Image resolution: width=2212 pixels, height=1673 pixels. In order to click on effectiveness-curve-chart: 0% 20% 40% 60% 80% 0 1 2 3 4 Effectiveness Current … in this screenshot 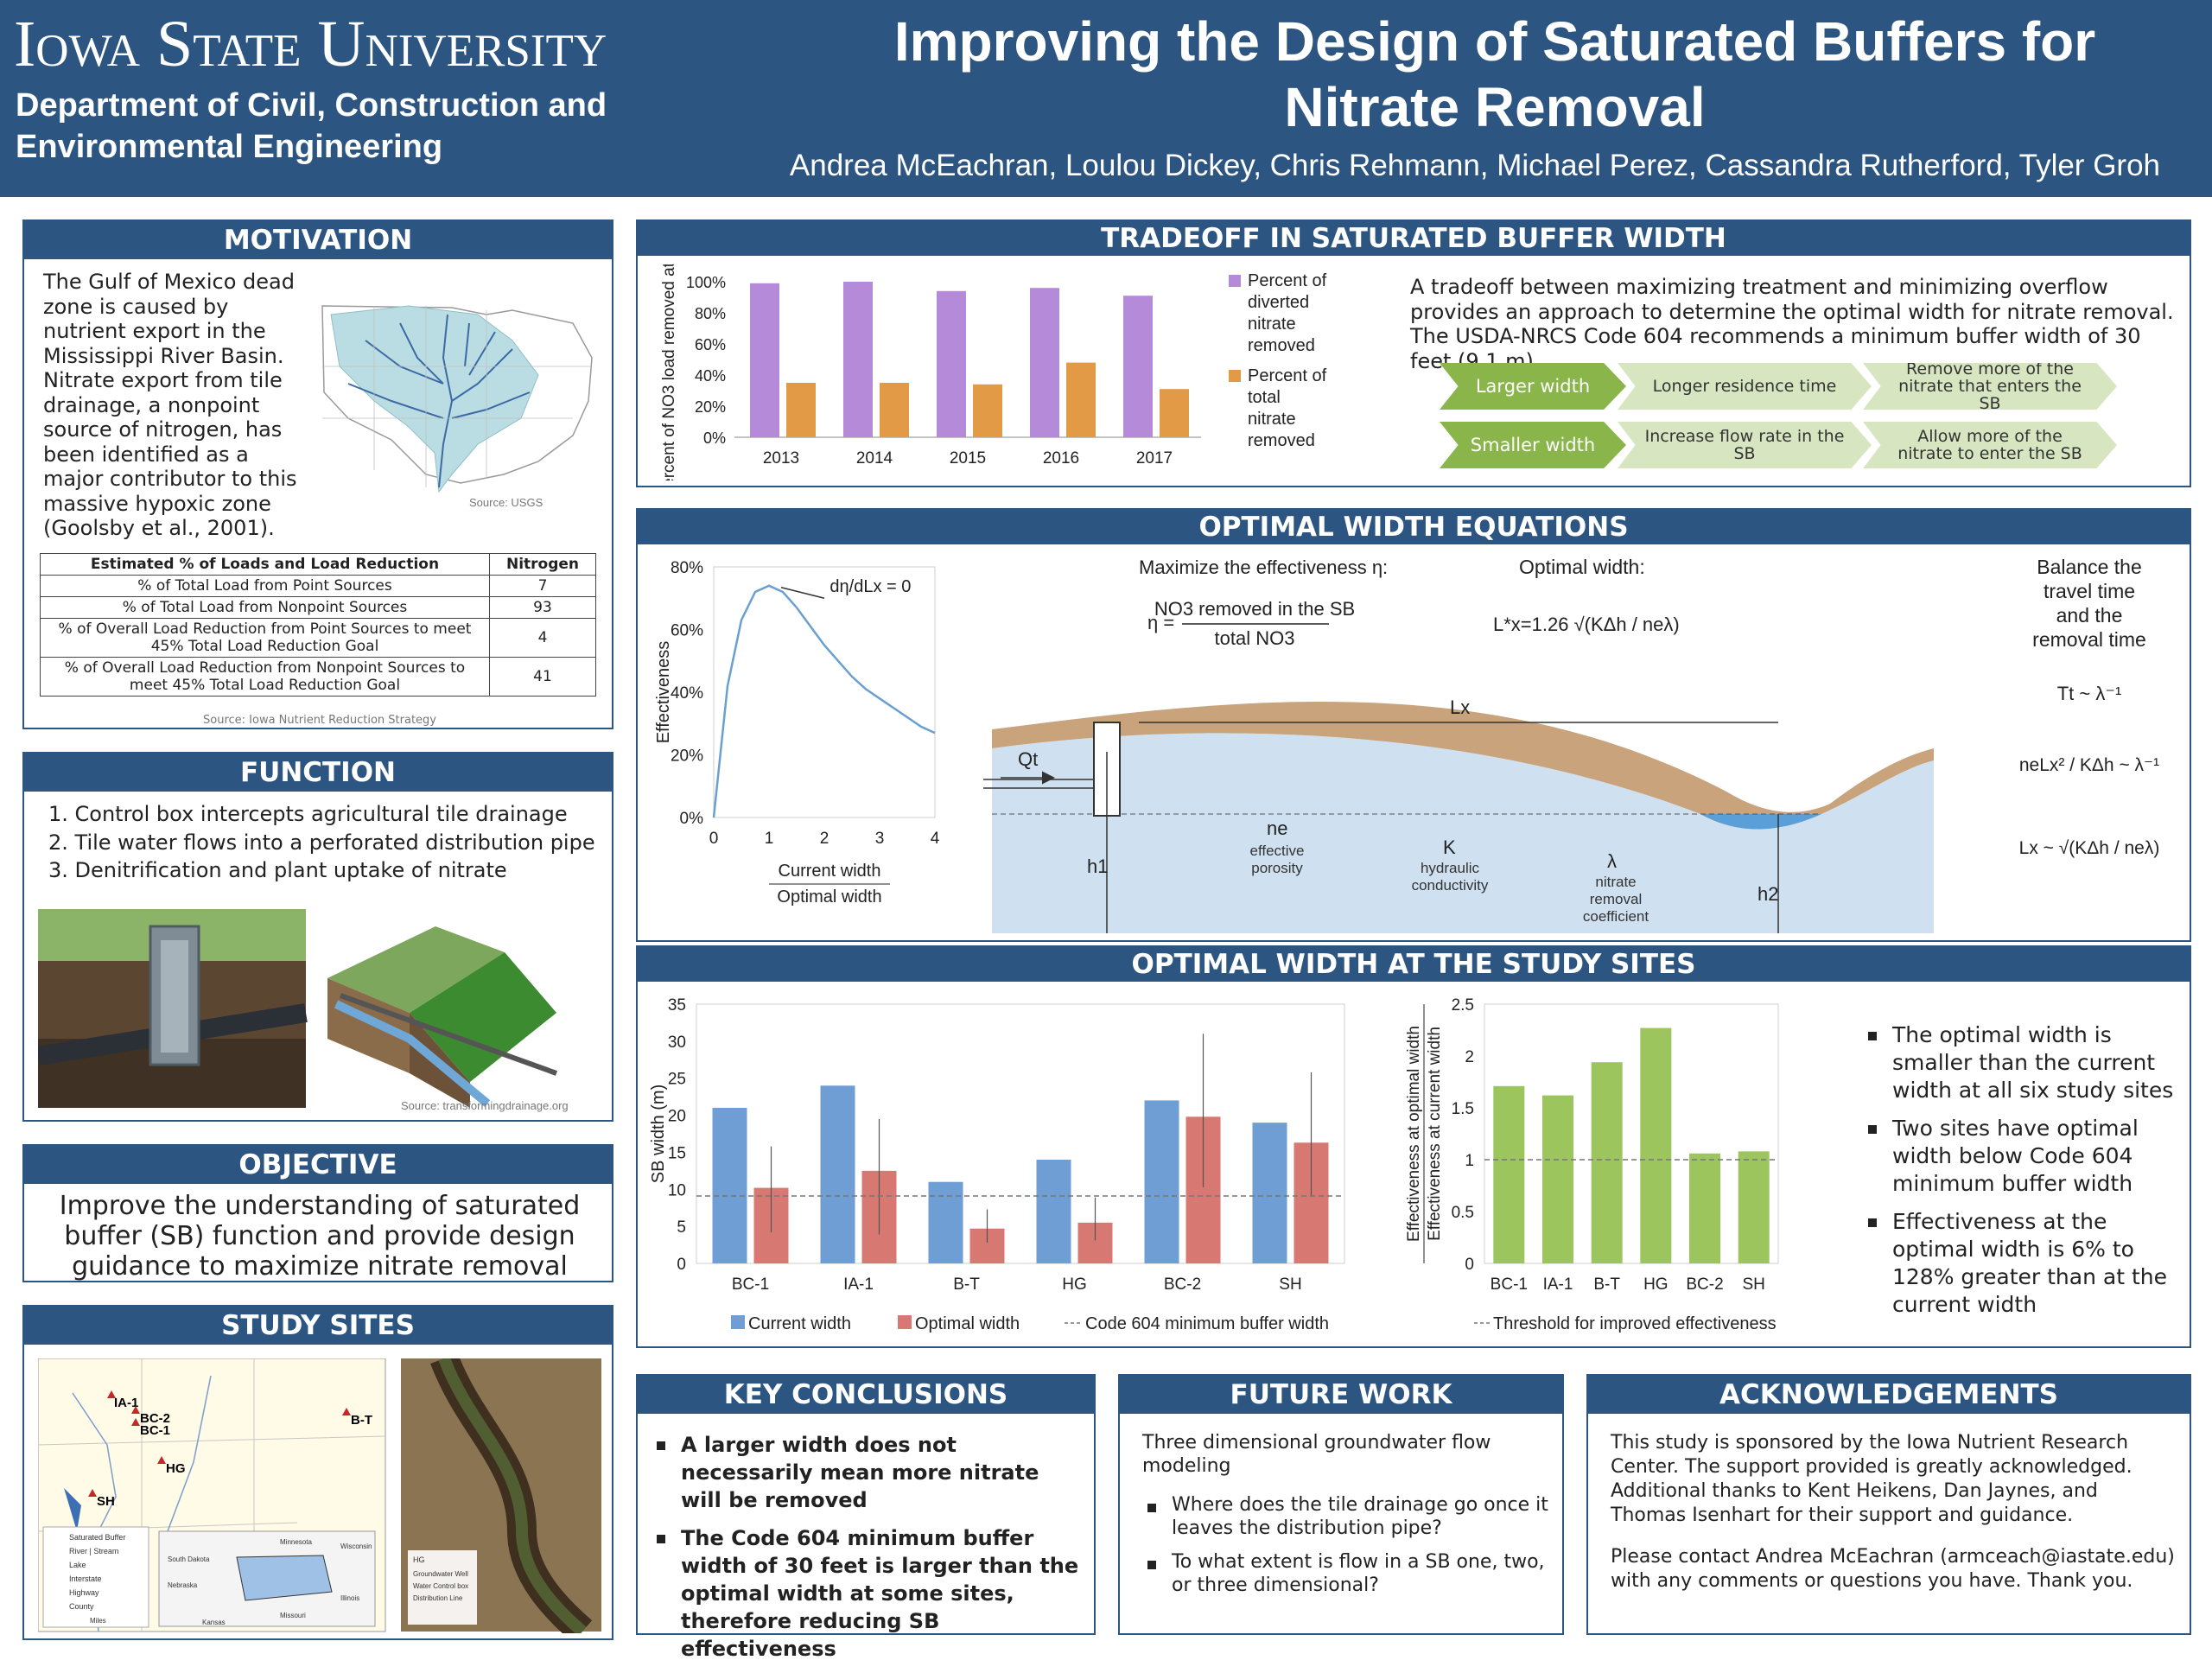, I will do `click(797, 732)`.